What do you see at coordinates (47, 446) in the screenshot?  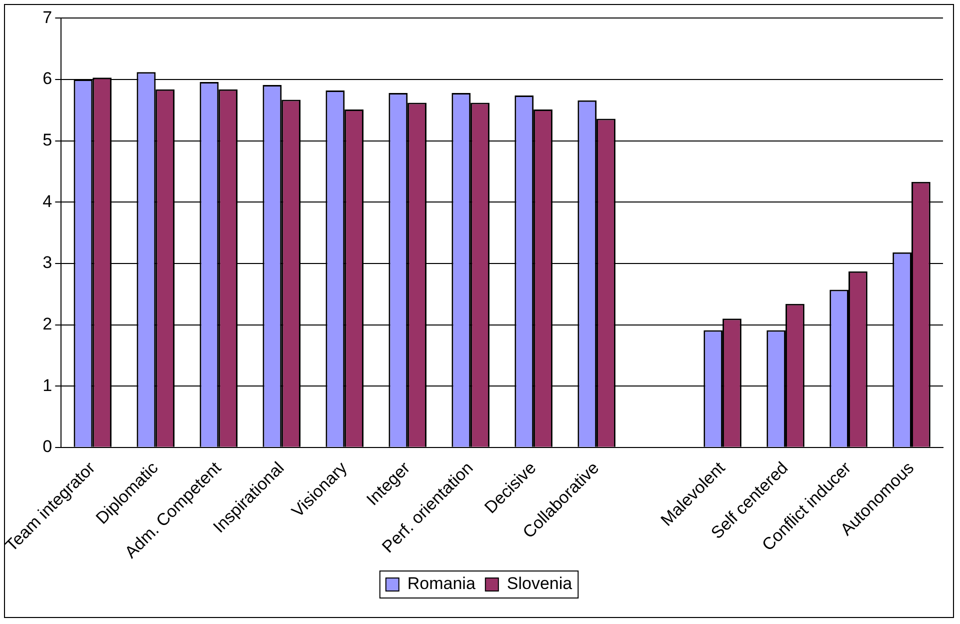 I see `y-tick-label: 0` at bounding box center [47, 446].